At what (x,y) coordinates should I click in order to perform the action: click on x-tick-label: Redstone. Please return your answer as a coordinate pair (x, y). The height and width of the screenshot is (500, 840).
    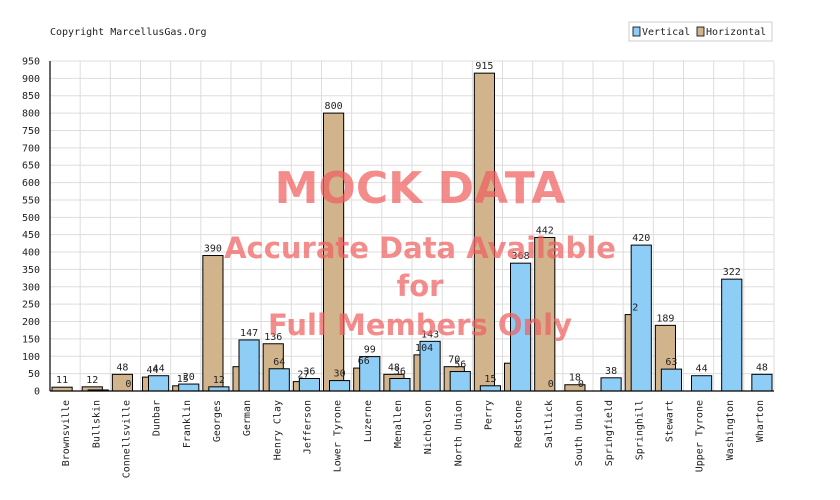
    Looking at the image, I should click on (519, 424).